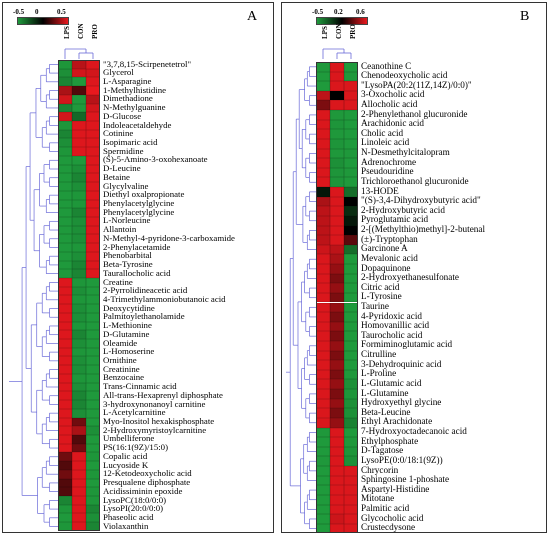 Image resolution: width=550 pixels, height=536 pixels. What do you see at coordinates (395, 219) in the screenshot?
I see `row-label: Pyroglutamic acid` at bounding box center [395, 219].